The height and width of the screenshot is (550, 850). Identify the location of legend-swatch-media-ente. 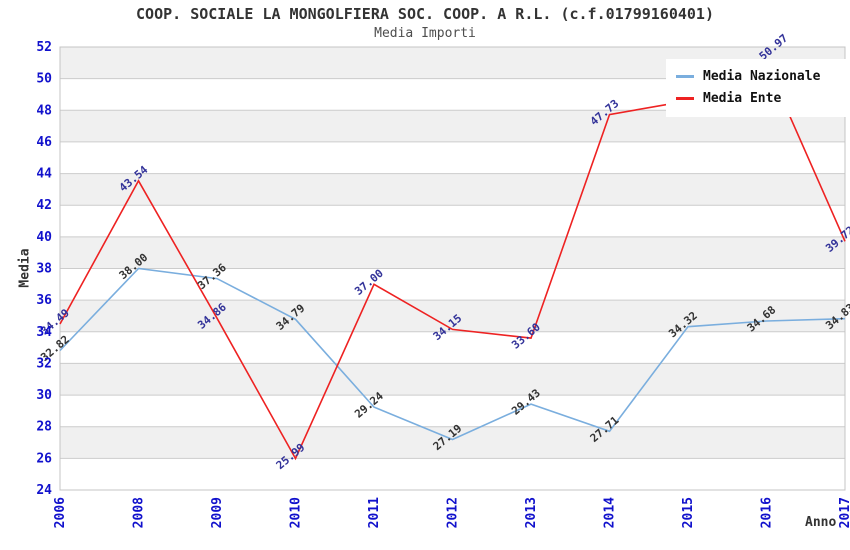
(685, 98).